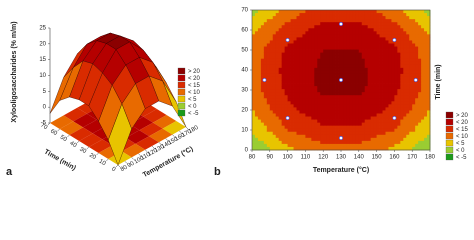 The image size is (474, 240). I want to click on legend-label: < 20, so click(462, 123).